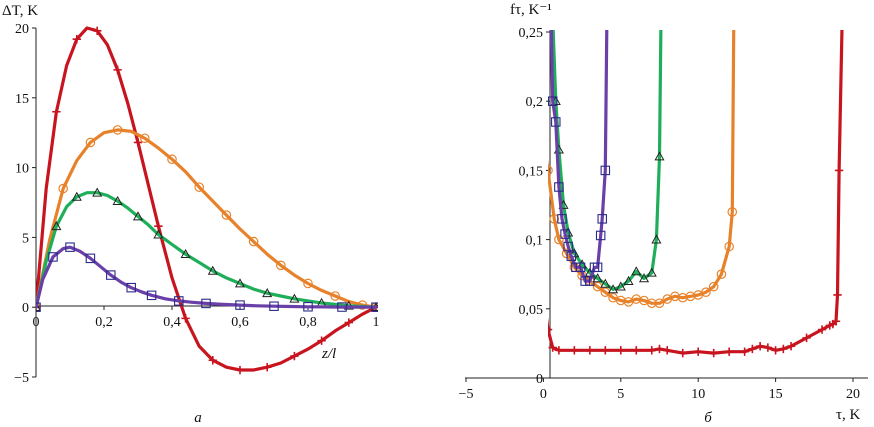 The height and width of the screenshot is (427, 874). I want to click on panel-a-ytick-label: −5, so click(21, 378).